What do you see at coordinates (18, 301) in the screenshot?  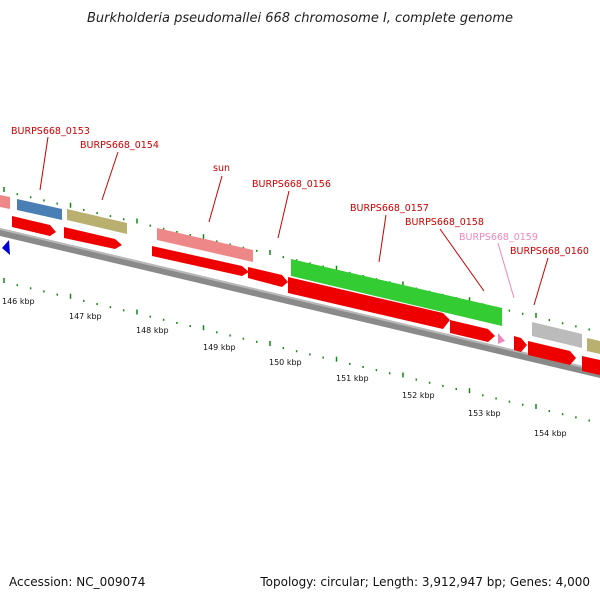 I see `kbp-label: 146 kbp` at bounding box center [18, 301].